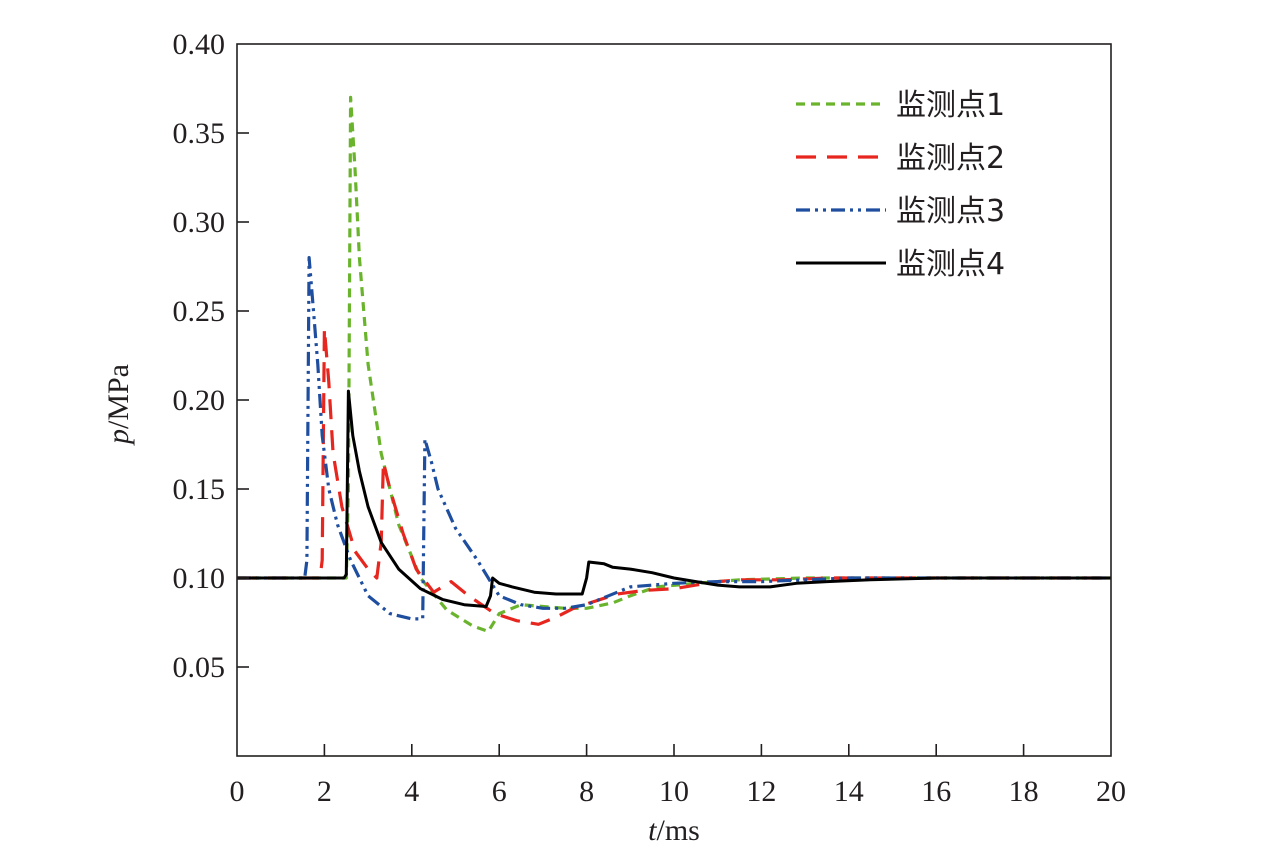 The image size is (1276, 849). What do you see at coordinates (499, 791) in the screenshot?
I see `x-tick-label: 6` at bounding box center [499, 791].